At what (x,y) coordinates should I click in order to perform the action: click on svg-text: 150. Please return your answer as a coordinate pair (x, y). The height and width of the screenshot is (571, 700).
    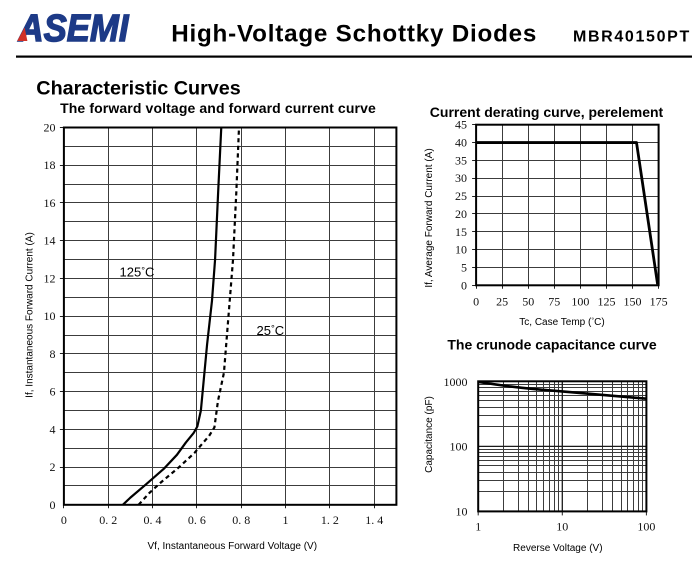
    Looking at the image, I should click on (633, 302).